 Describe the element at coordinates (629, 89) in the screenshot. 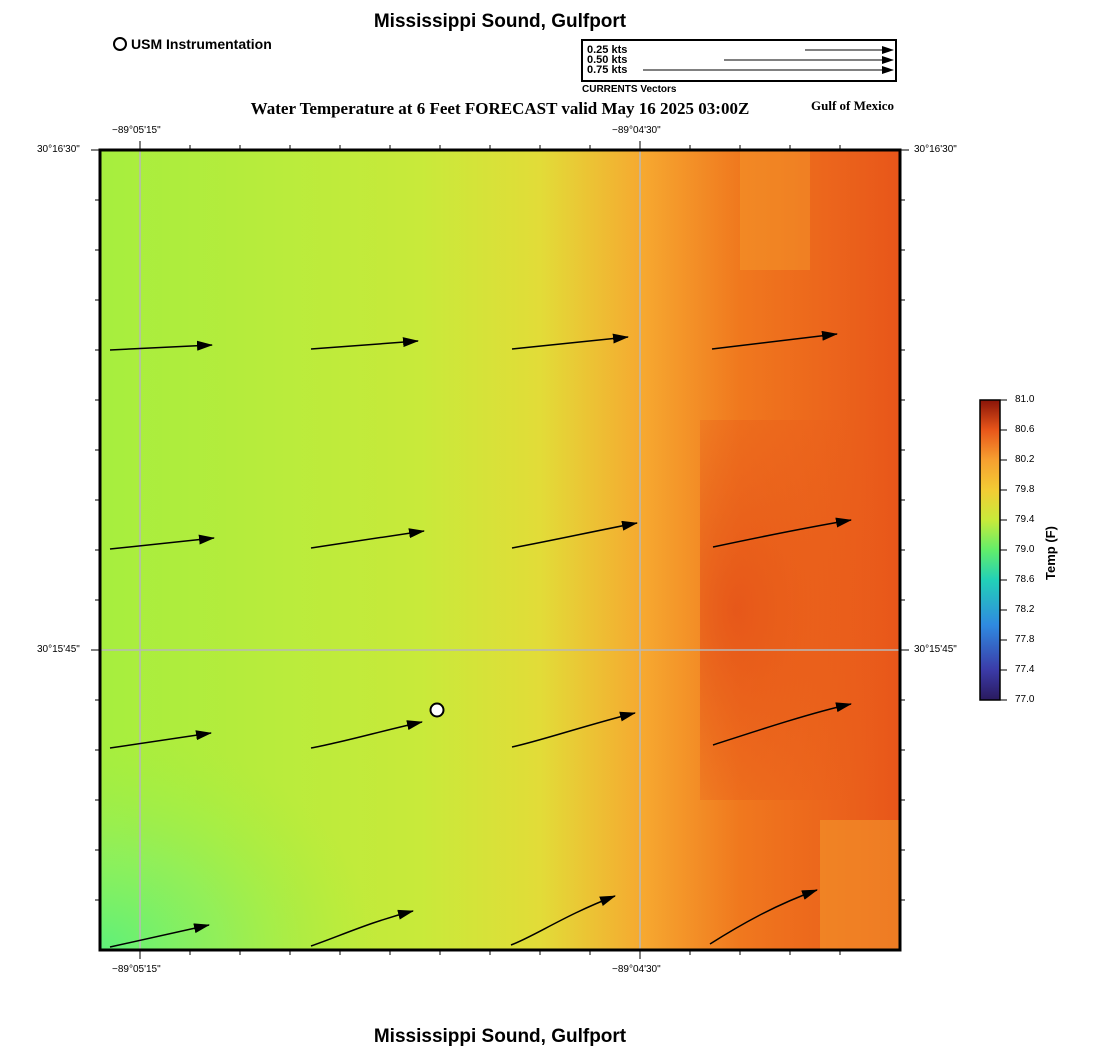

I see `vector-legend-caption: CURRENTS Vectors` at that location.